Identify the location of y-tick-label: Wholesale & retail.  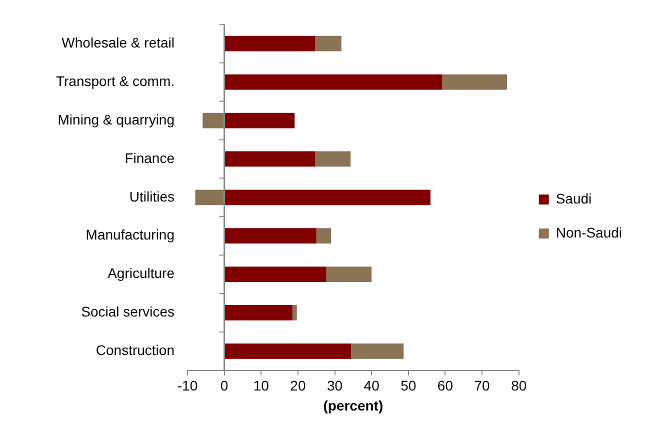
(118, 42).